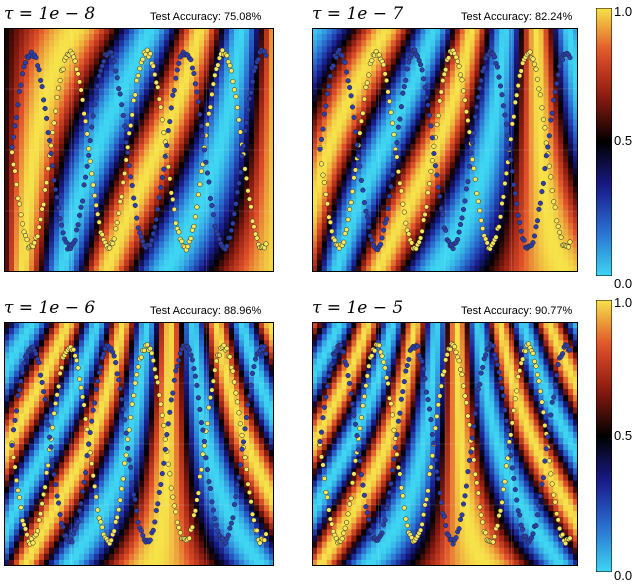  Describe the element at coordinates (206, 17) in the screenshot. I see `panel-accuracy-1: Test Accuracy: 75.08%` at that location.